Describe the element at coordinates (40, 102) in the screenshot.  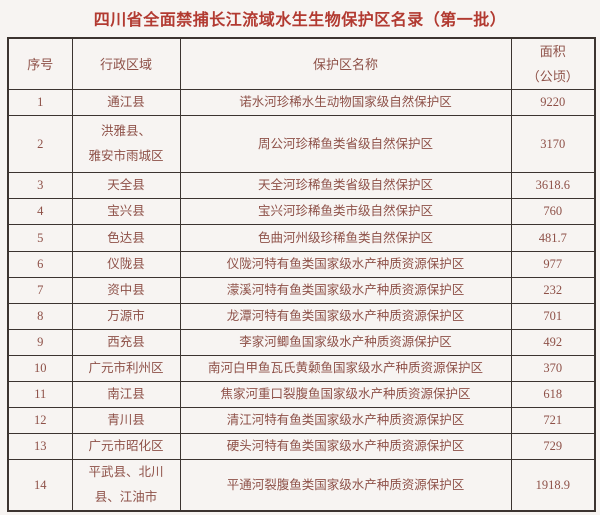
I see `cell-no: 1` at that location.